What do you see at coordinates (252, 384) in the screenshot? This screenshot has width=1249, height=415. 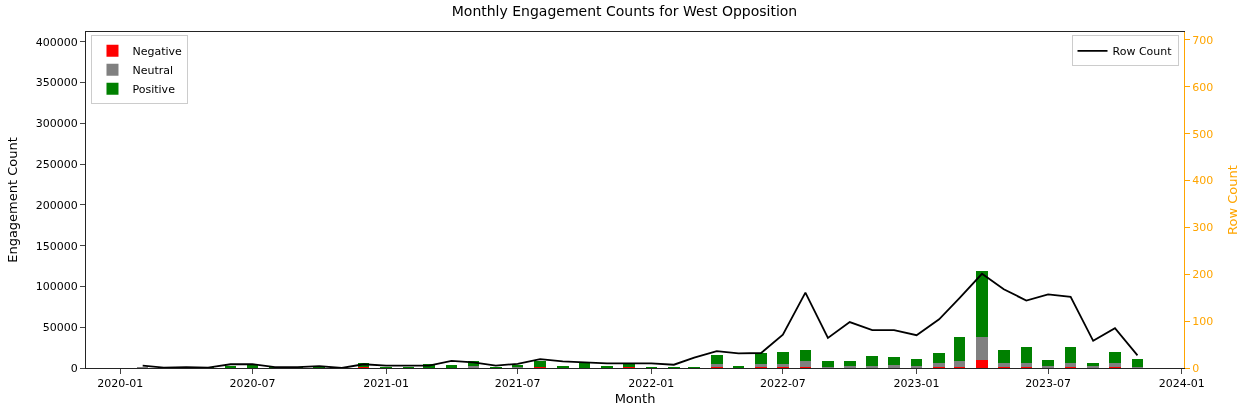 I see `x-tick-label: 2020-07` at bounding box center [252, 384].